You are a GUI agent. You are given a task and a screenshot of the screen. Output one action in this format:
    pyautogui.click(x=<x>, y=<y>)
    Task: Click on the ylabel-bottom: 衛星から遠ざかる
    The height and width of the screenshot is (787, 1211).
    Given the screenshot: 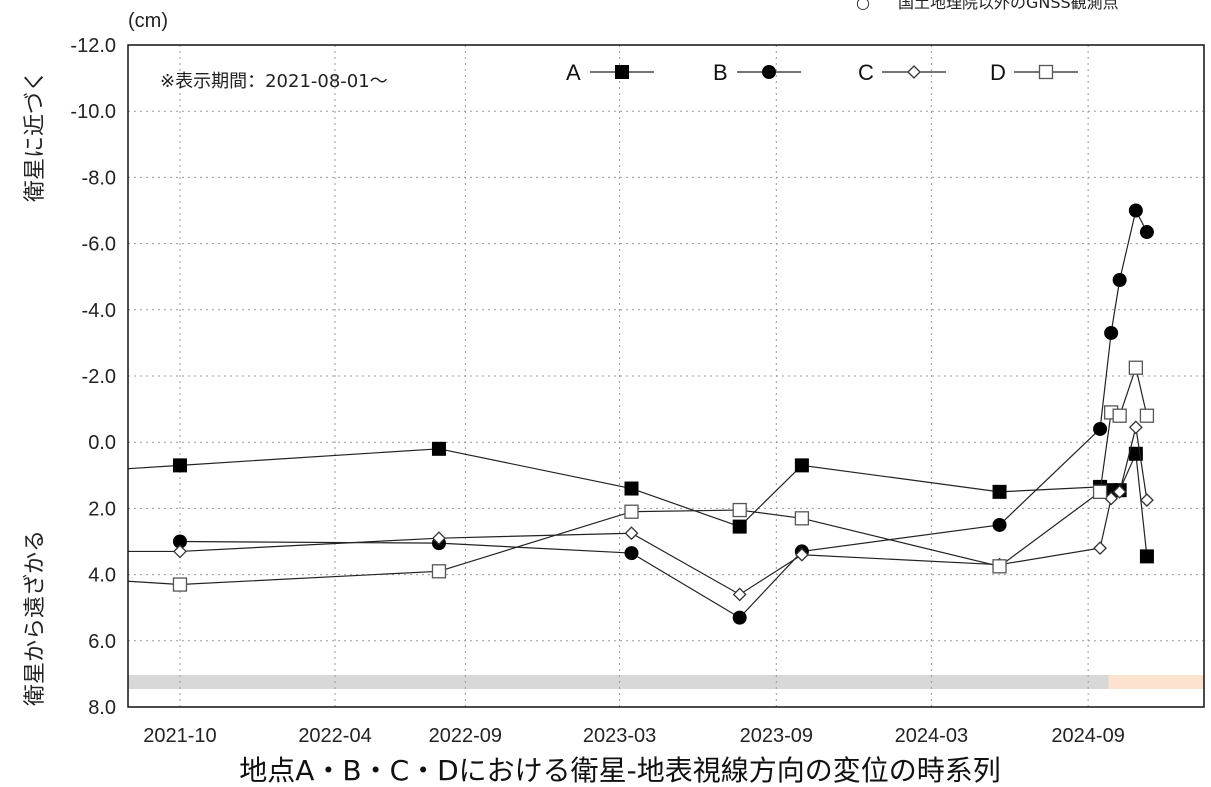 What is the action you would take?
    pyautogui.click(x=35, y=618)
    